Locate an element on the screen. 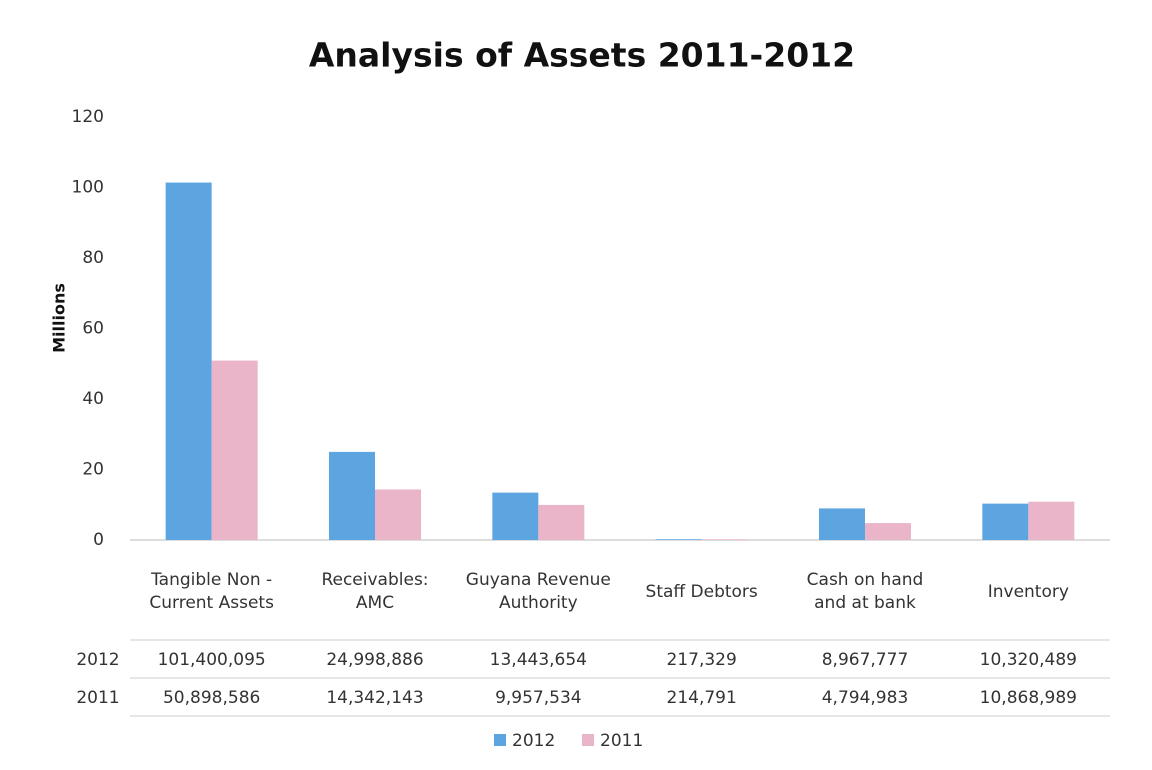  x-tick-label: Receivables: AMC is located at coordinates (375, 591).